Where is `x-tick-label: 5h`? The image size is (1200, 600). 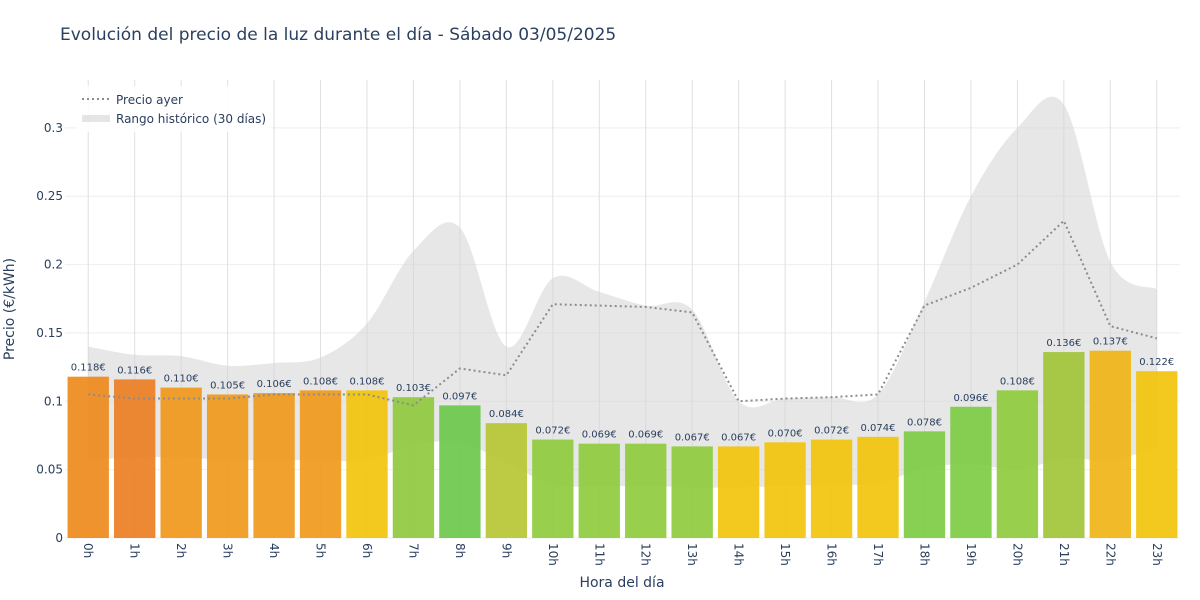 x-tick-label: 5h is located at coordinates (321, 550).